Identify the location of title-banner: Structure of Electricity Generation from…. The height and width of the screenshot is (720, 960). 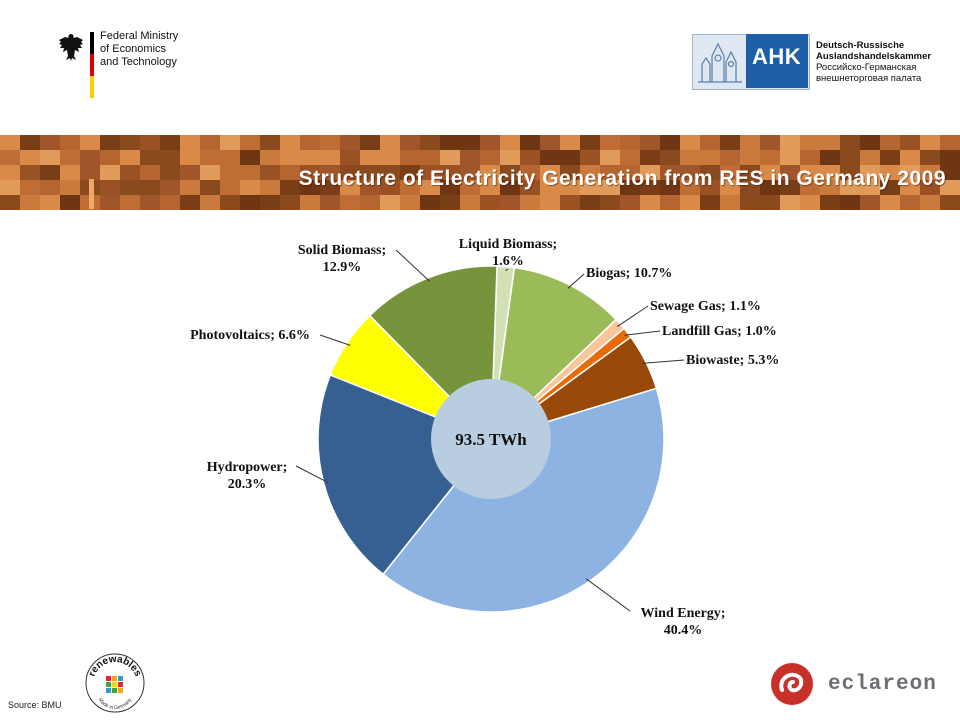
(480, 172).